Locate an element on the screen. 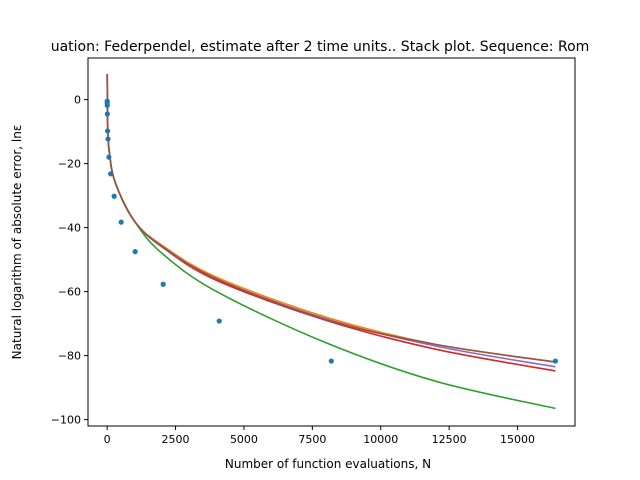  y-axis-ticks: 0 −20 −40 −60 −80 −100 is located at coordinates (69, 260).